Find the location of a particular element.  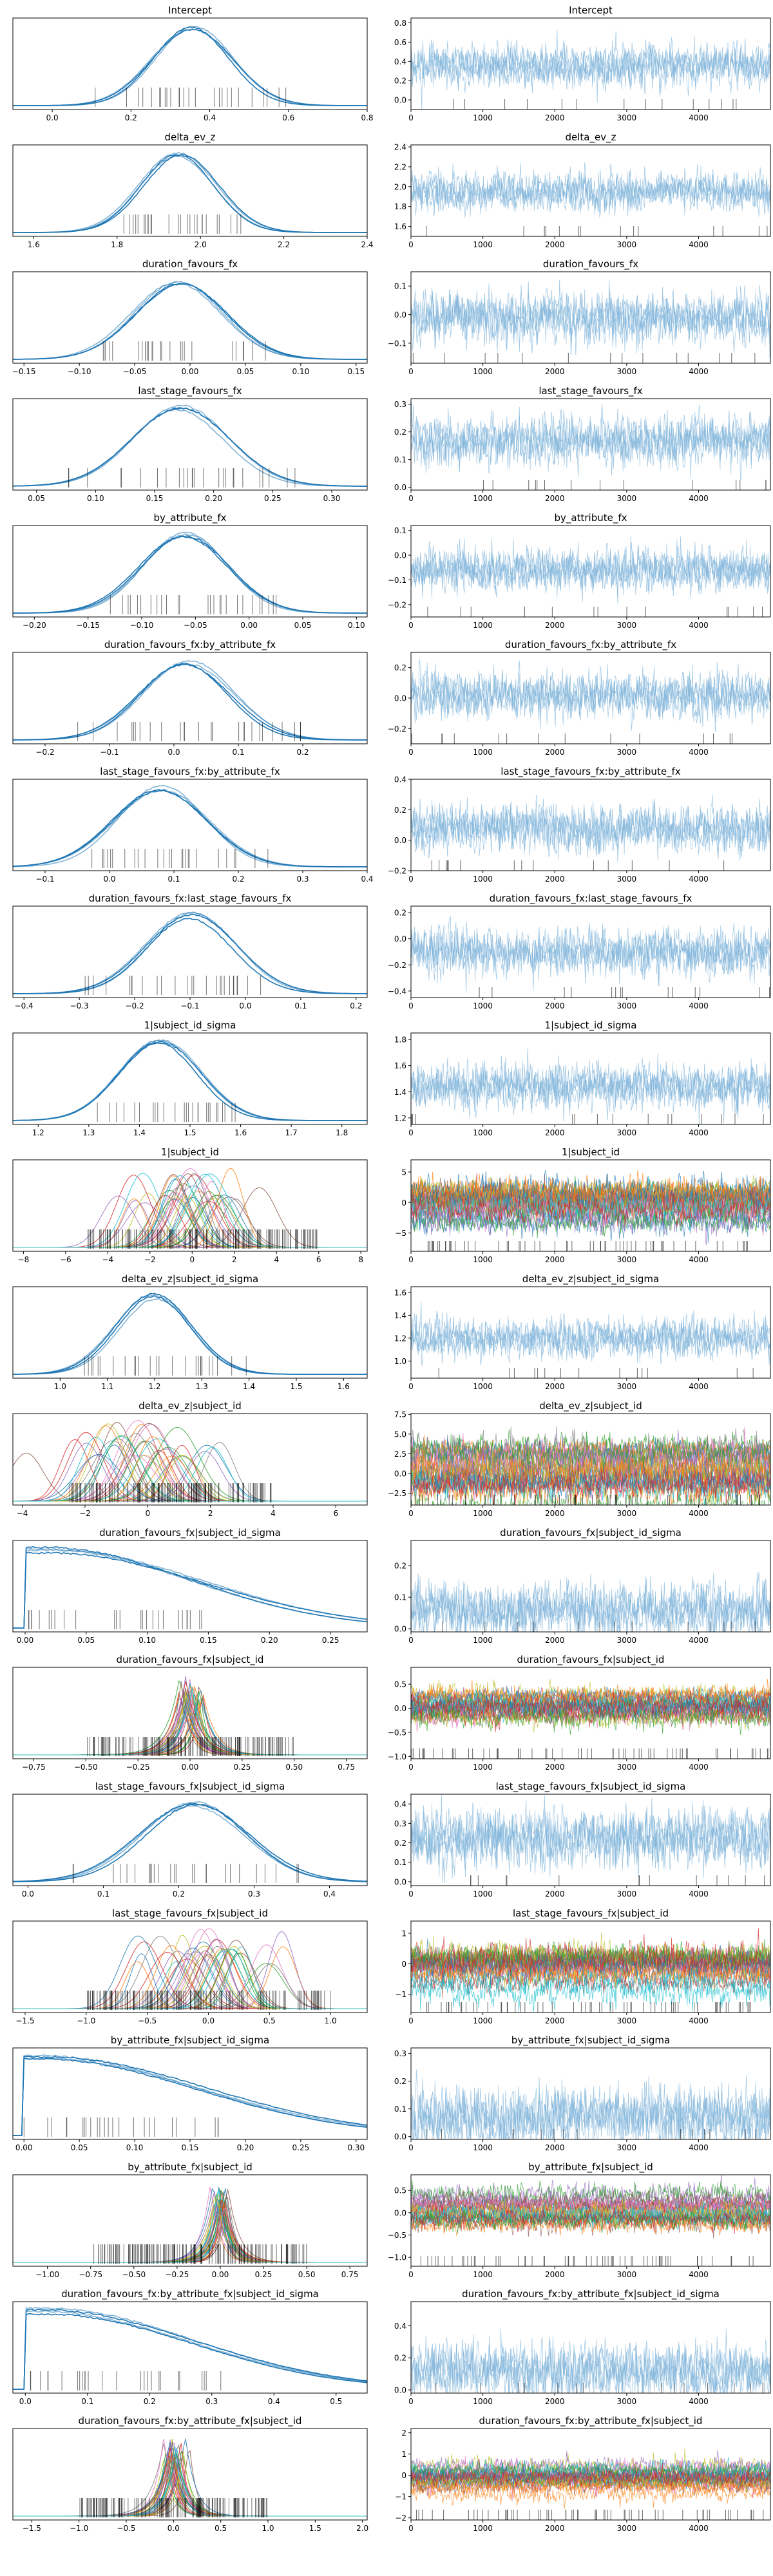

y-tick-label: 1.6 is located at coordinates (400, 1065).